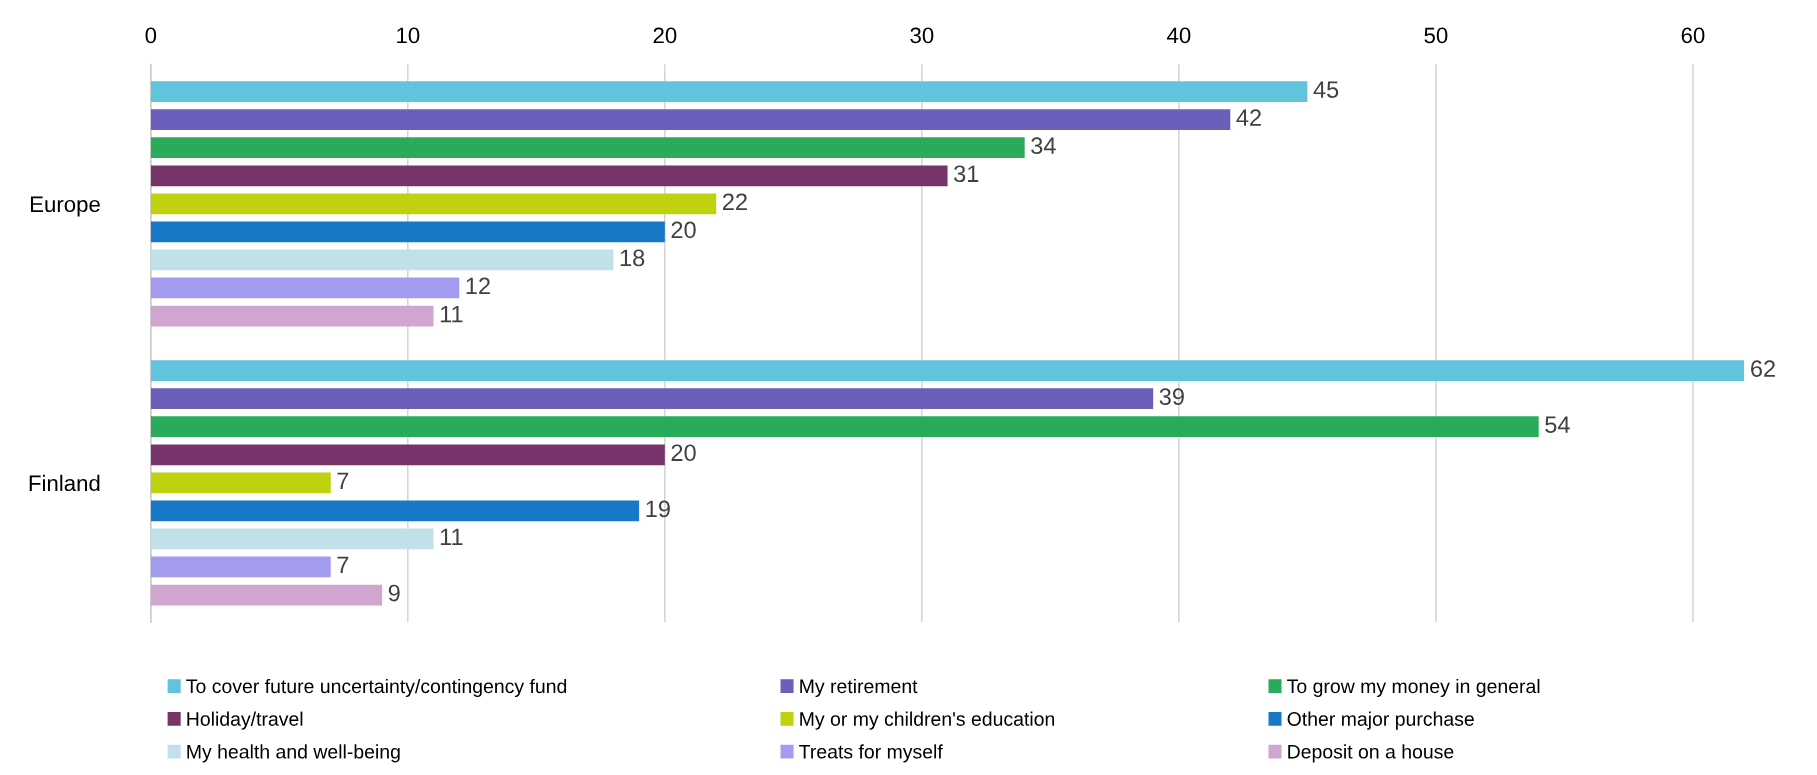 The height and width of the screenshot is (775, 1817). What do you see at coordinates (478, 286) in the screenshot?
I see `data-label: 12` at bounding box center [478, 286].